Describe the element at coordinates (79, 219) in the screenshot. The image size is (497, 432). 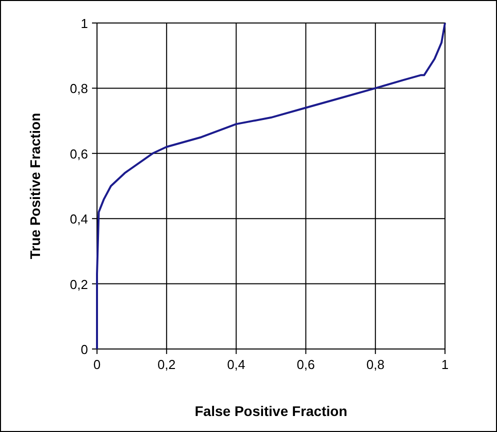
I see `y-tick-label: 0,4` at that location.